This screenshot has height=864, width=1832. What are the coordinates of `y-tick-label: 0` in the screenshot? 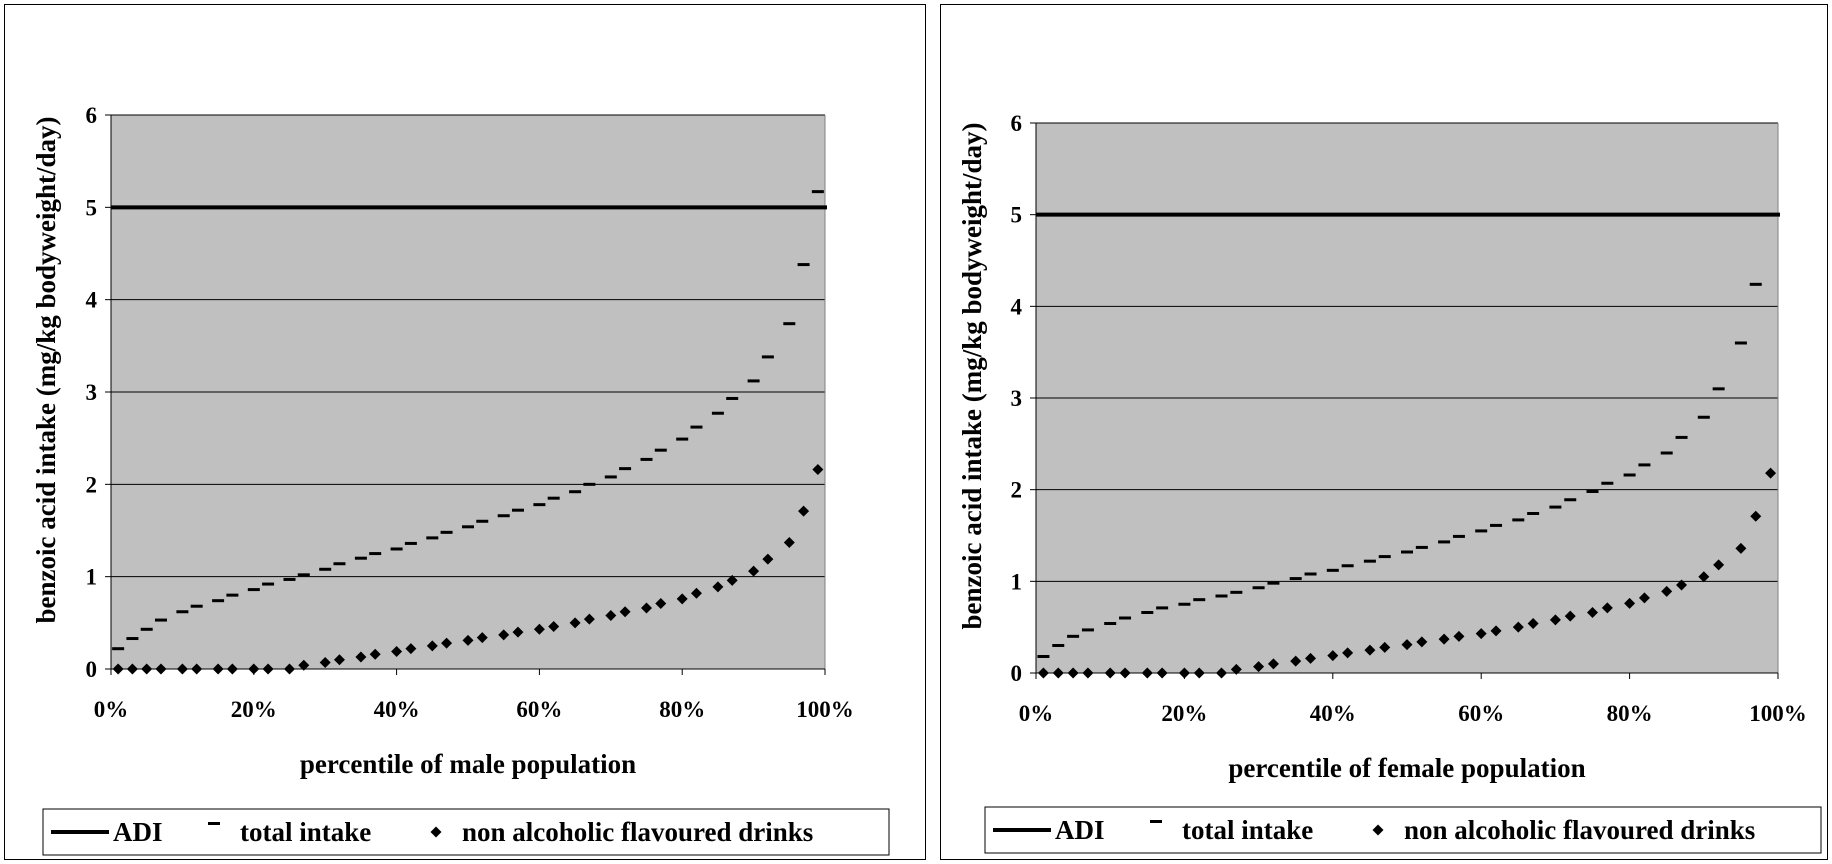 It's located at (1017, 673).